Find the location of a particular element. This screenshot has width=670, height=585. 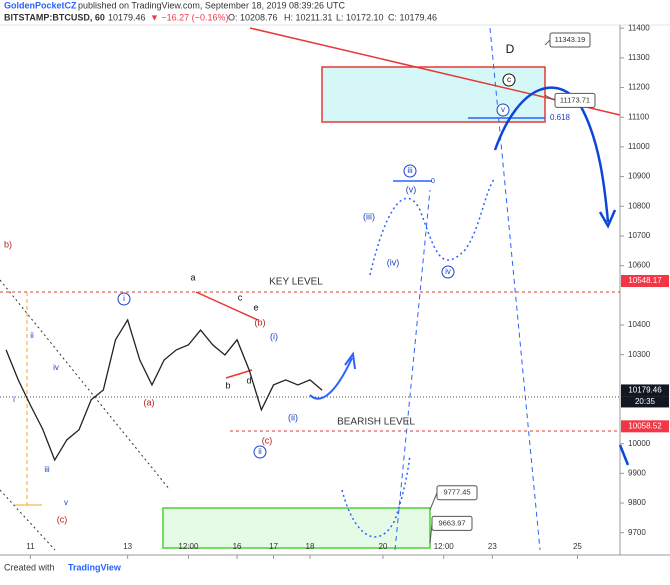

footer-brand: TradingView is located at coordinates (95, 567).